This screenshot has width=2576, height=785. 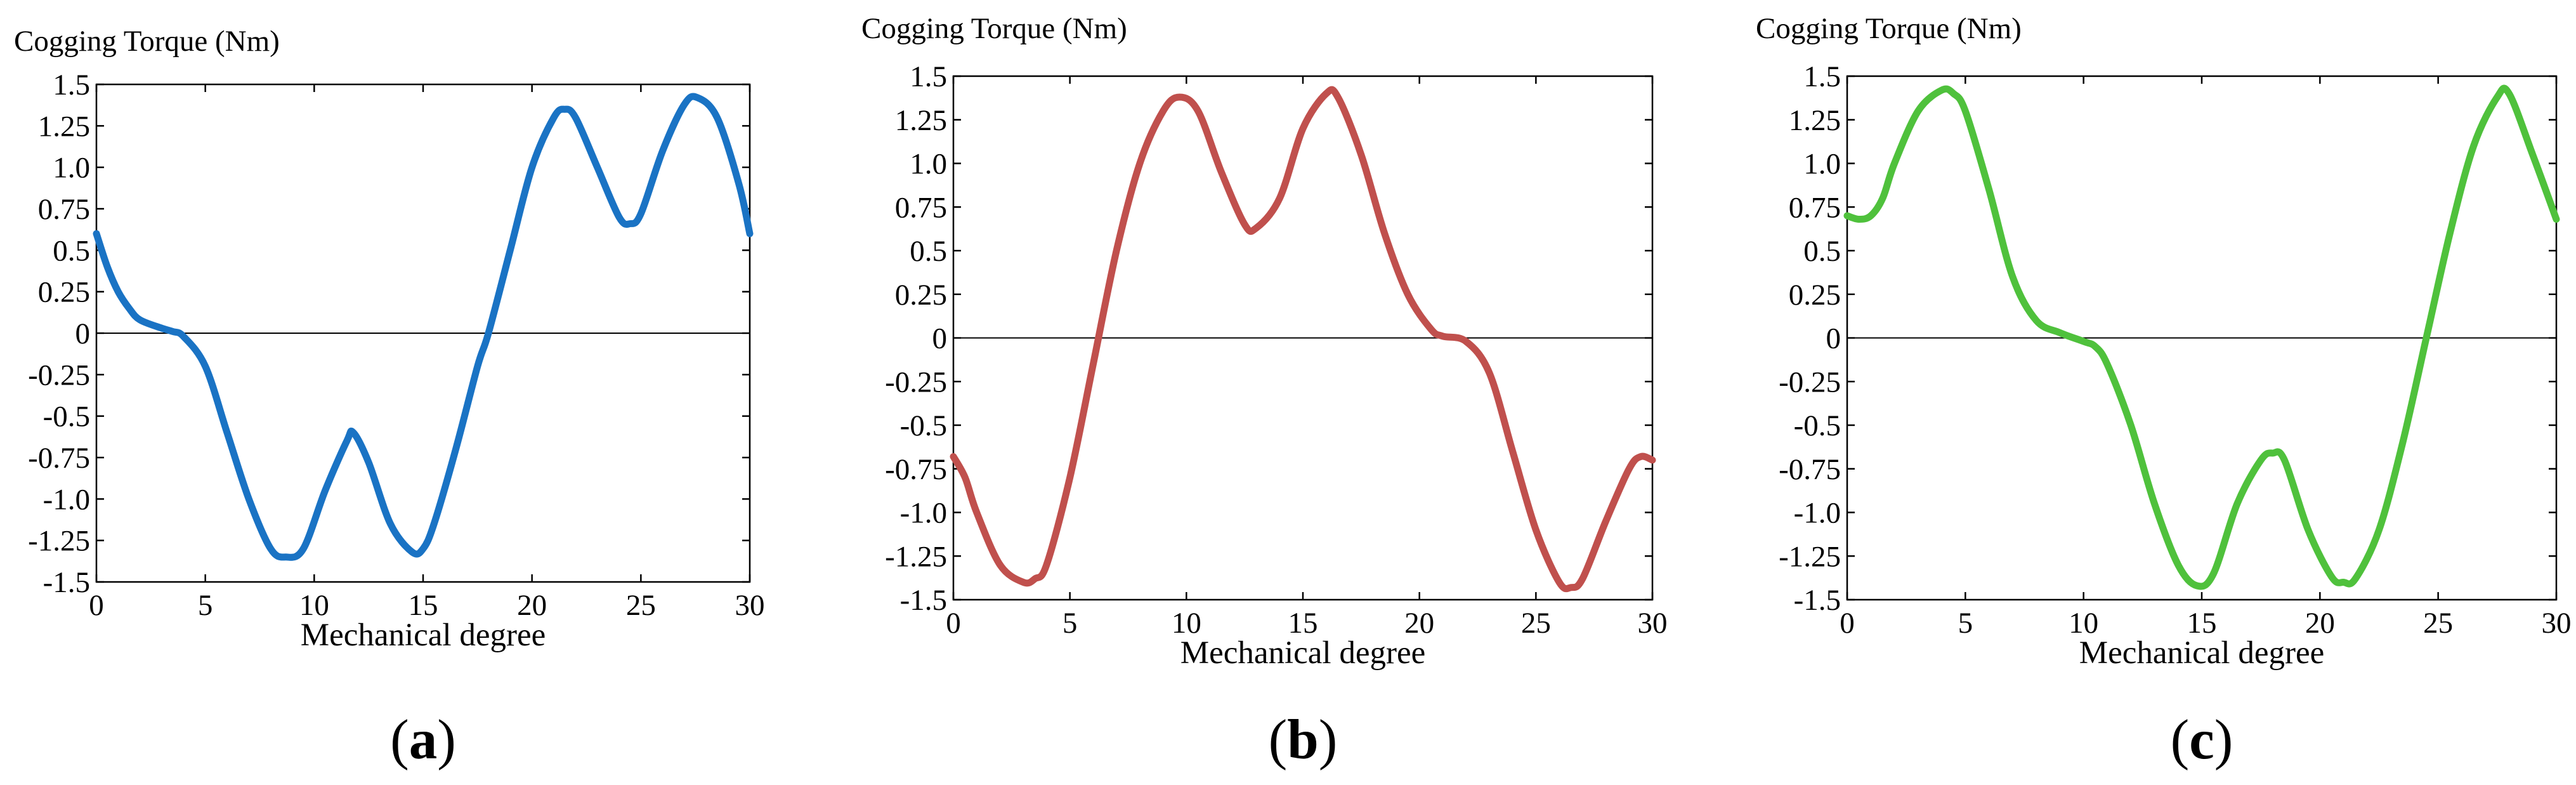 I want to click on panel-label: (c), so click(x=2202, y=740).